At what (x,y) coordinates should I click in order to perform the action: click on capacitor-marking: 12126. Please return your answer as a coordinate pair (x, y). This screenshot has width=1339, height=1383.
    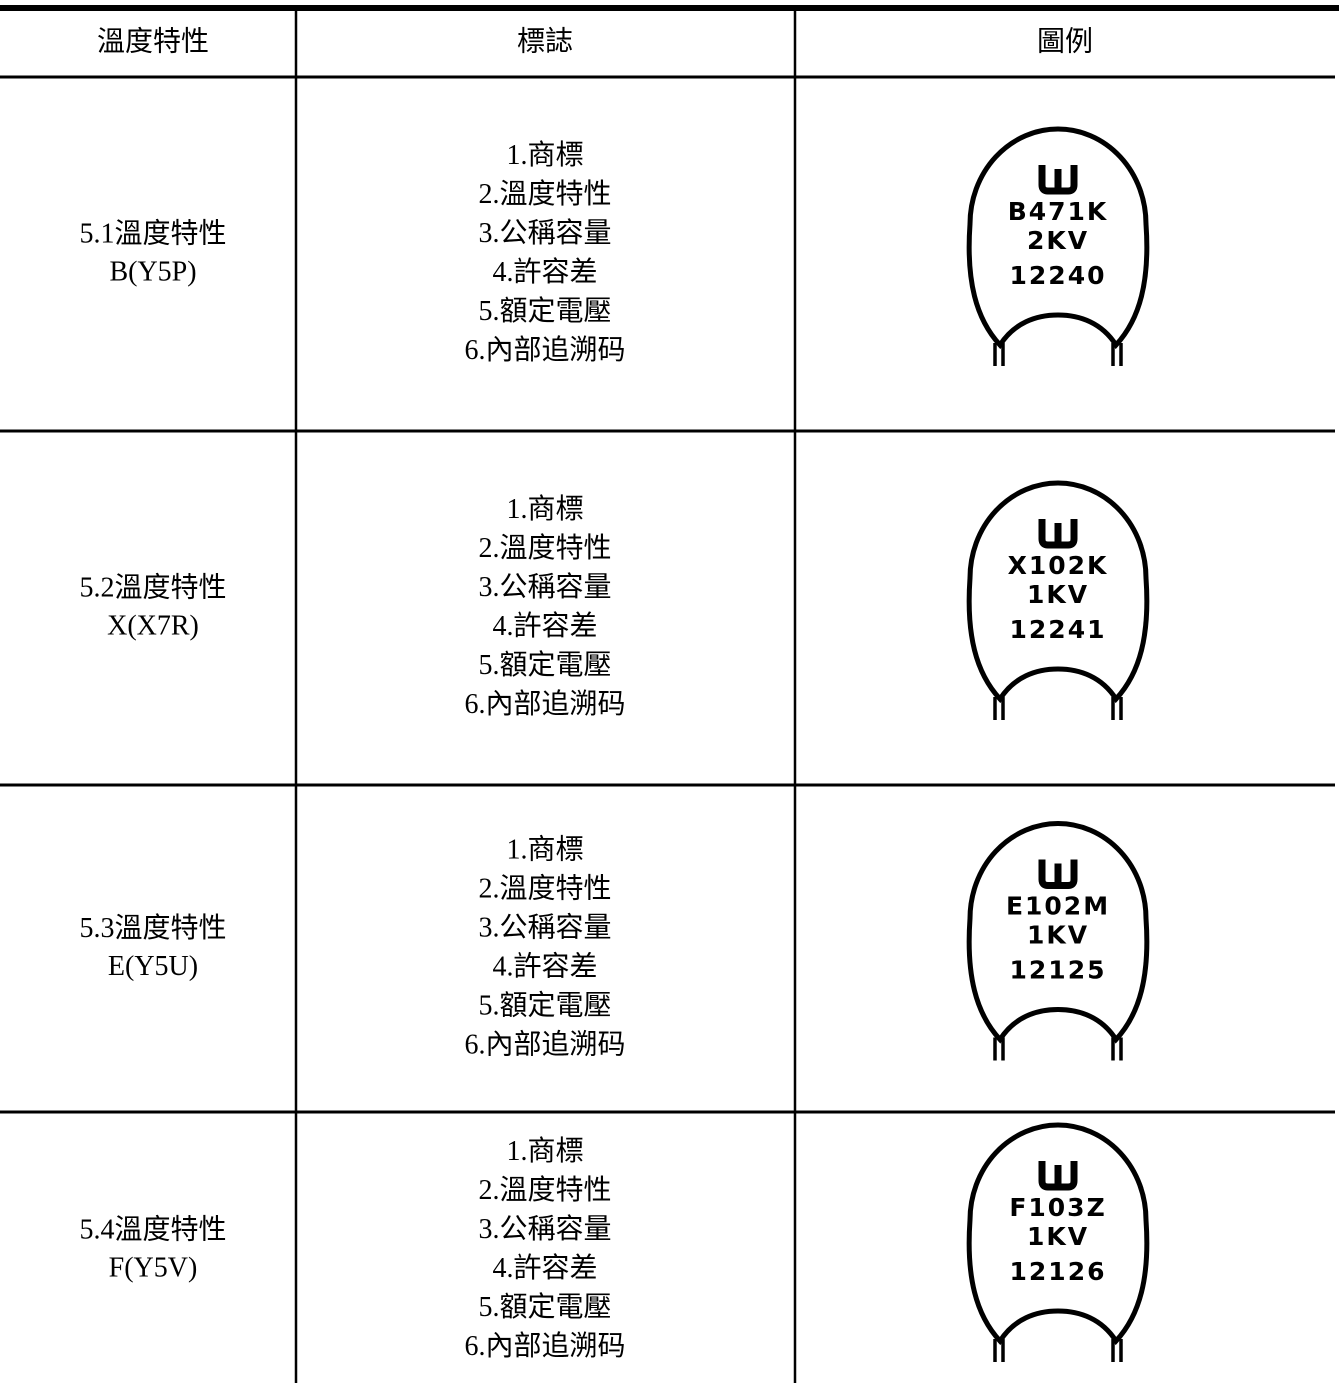
    Looking at the image, I should click on (1058, 1271).